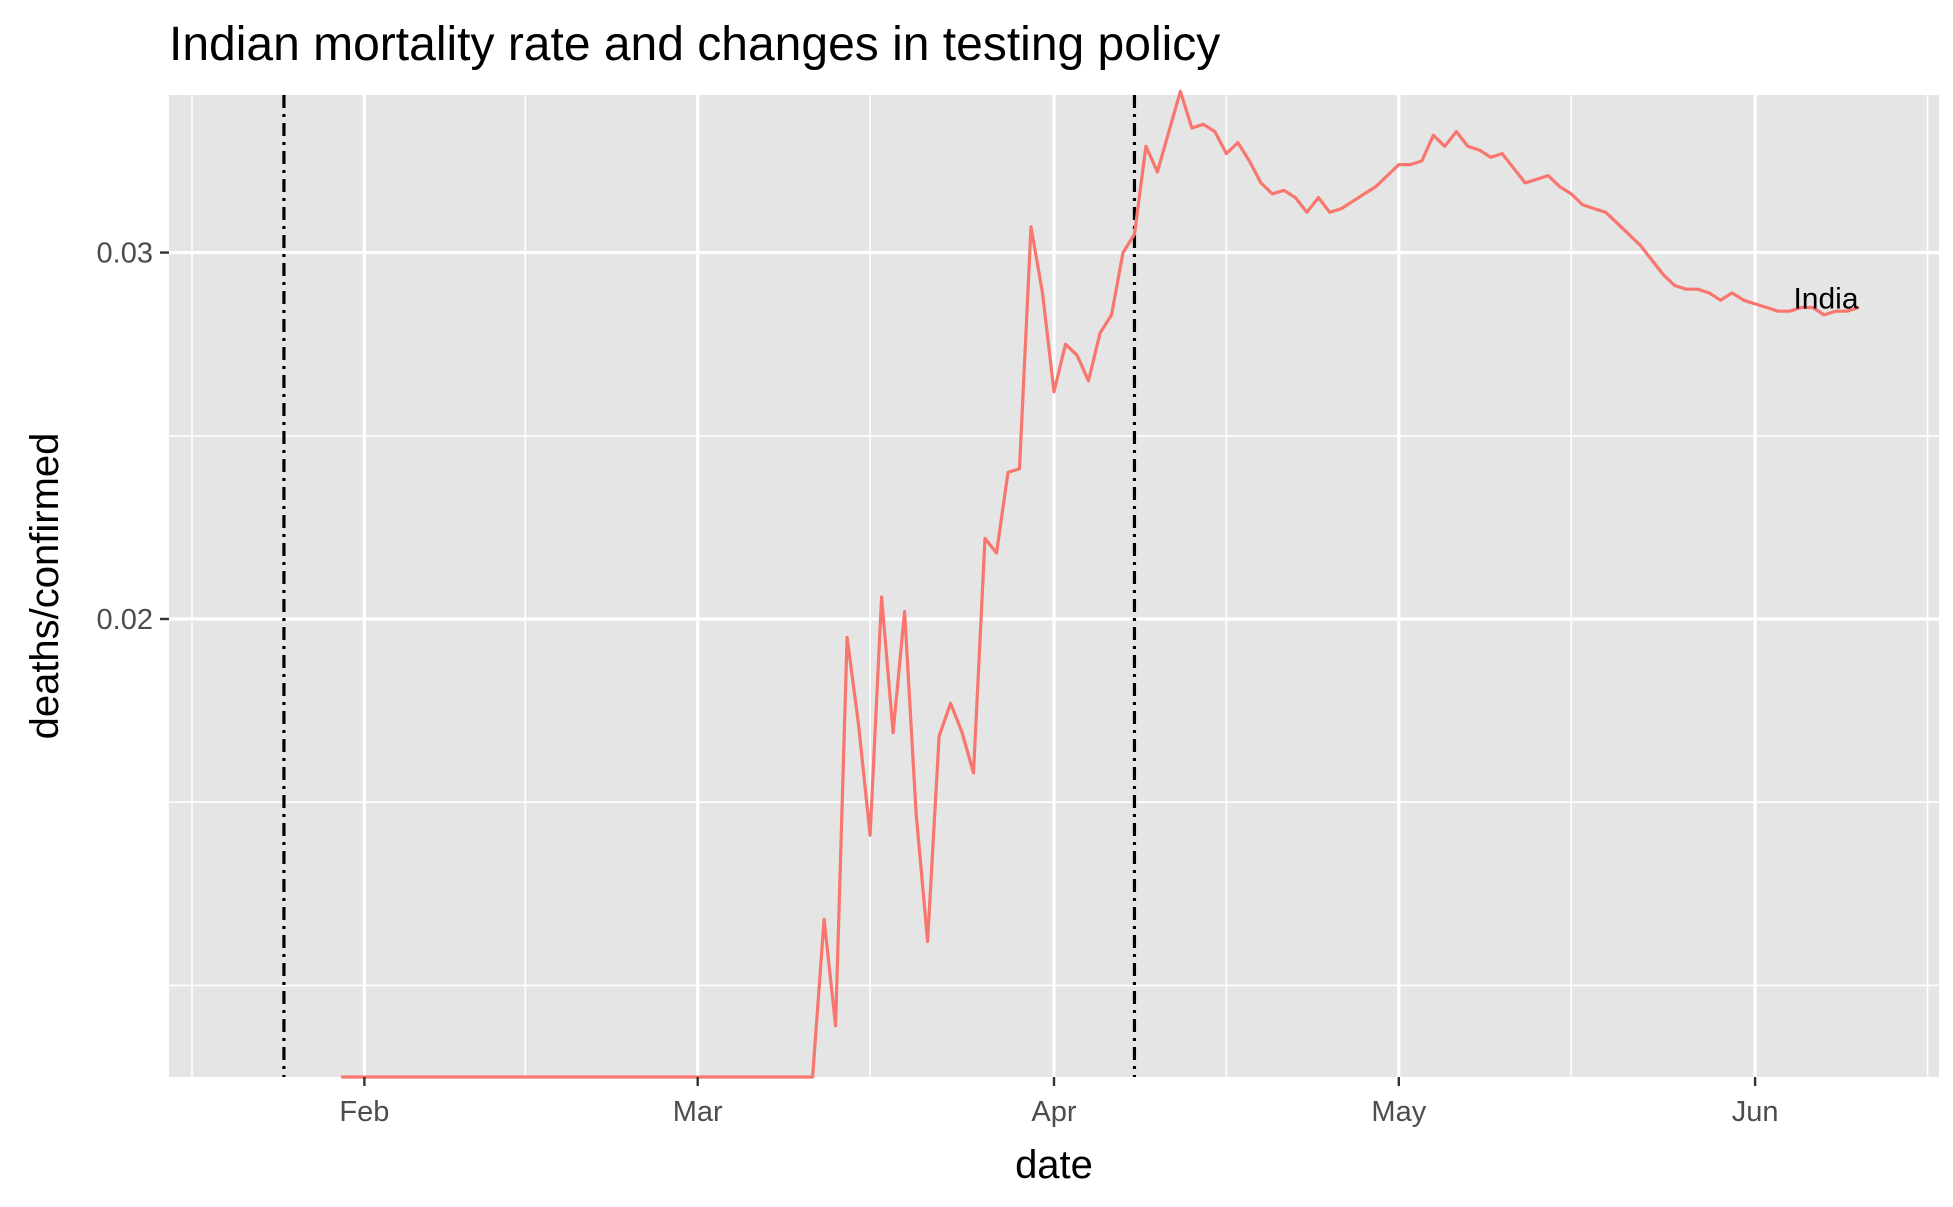  I want to click on series-label: India, so click(1825, 299).